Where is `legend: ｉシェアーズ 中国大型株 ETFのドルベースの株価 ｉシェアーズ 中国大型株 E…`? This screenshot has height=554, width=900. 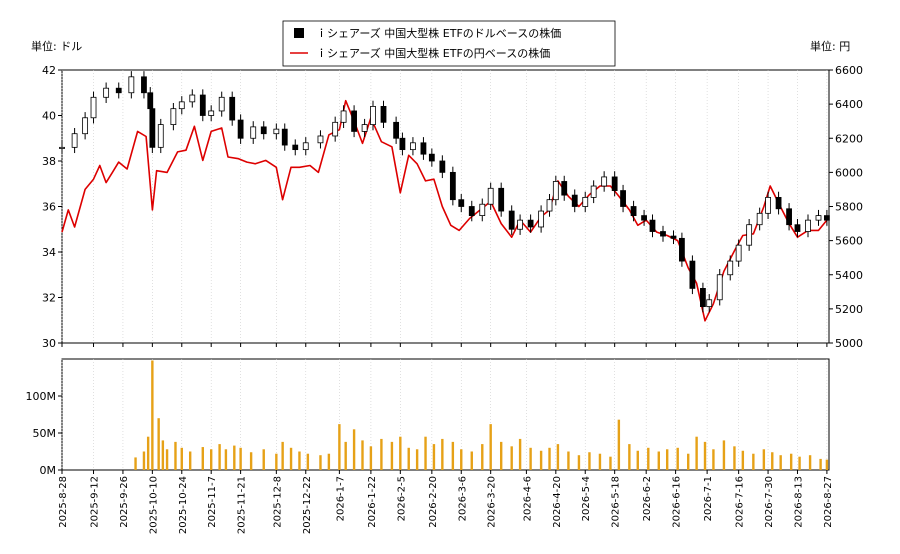 legend: ｉシェアーズ 中国大型株 ETFのドルベースの株価 ｉシェアーズ 中国大型株 E… is located at coordinates (449, 43).